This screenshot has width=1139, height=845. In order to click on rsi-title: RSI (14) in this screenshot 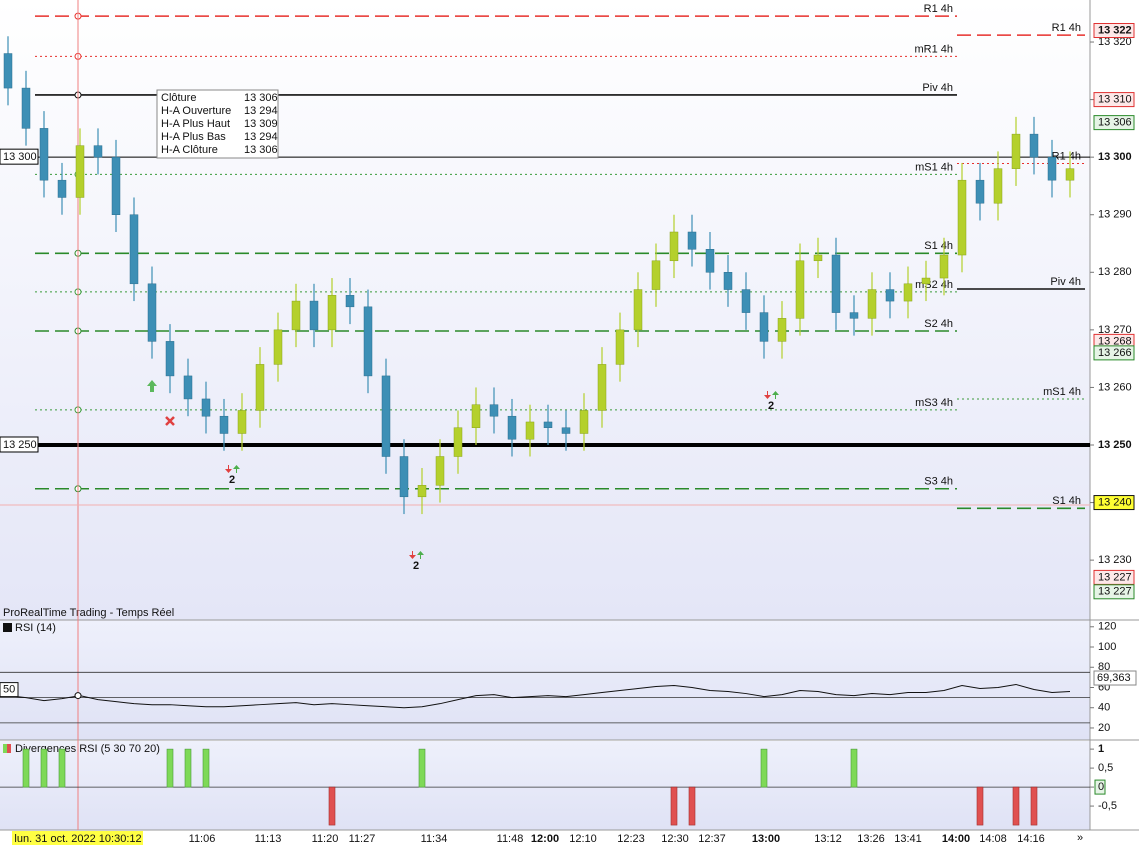, I will do `click(35, 628)`.